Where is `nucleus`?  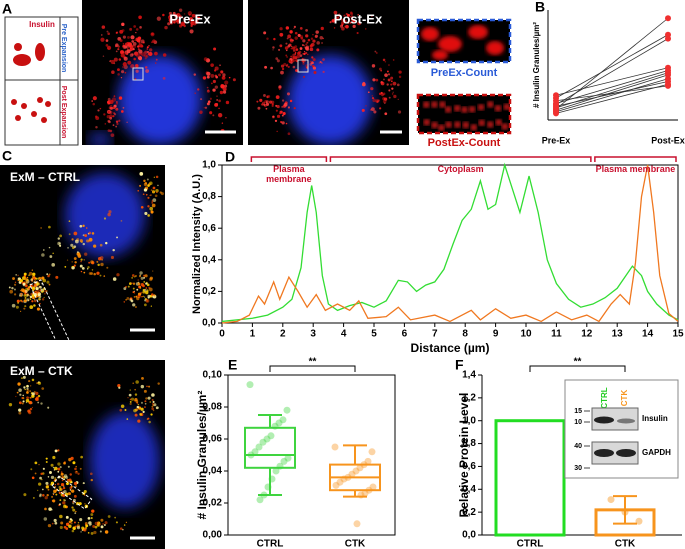
nucleus is located at coordinates (330, 100).